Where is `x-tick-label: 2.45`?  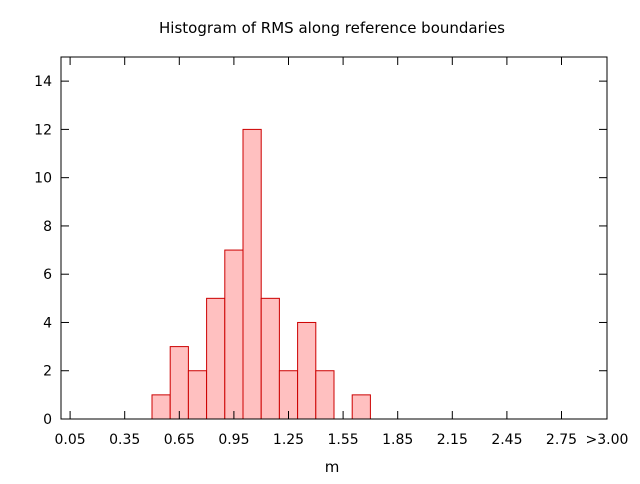
x-tick-label: 2.45 is located at coordinates (506, 440).